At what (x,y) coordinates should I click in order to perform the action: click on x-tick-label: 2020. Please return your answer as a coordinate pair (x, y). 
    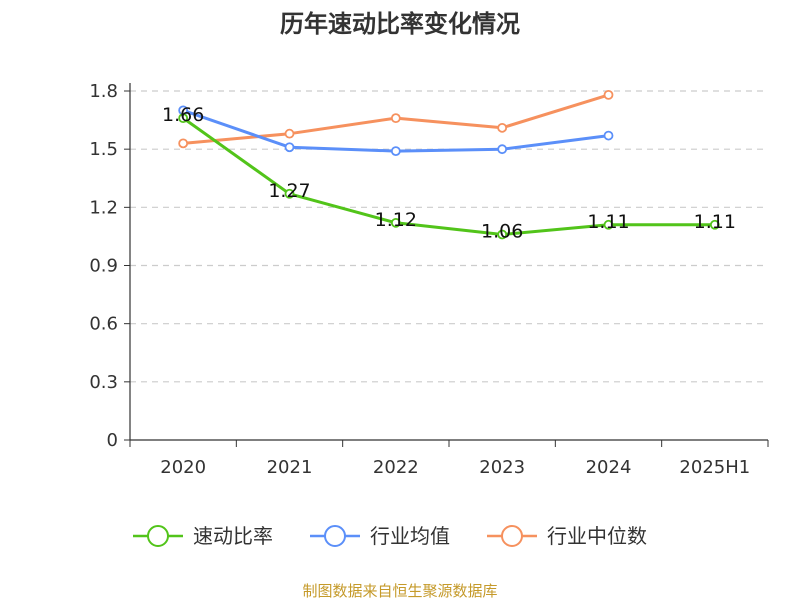
    Looking at the image, I should click on (183, 467).